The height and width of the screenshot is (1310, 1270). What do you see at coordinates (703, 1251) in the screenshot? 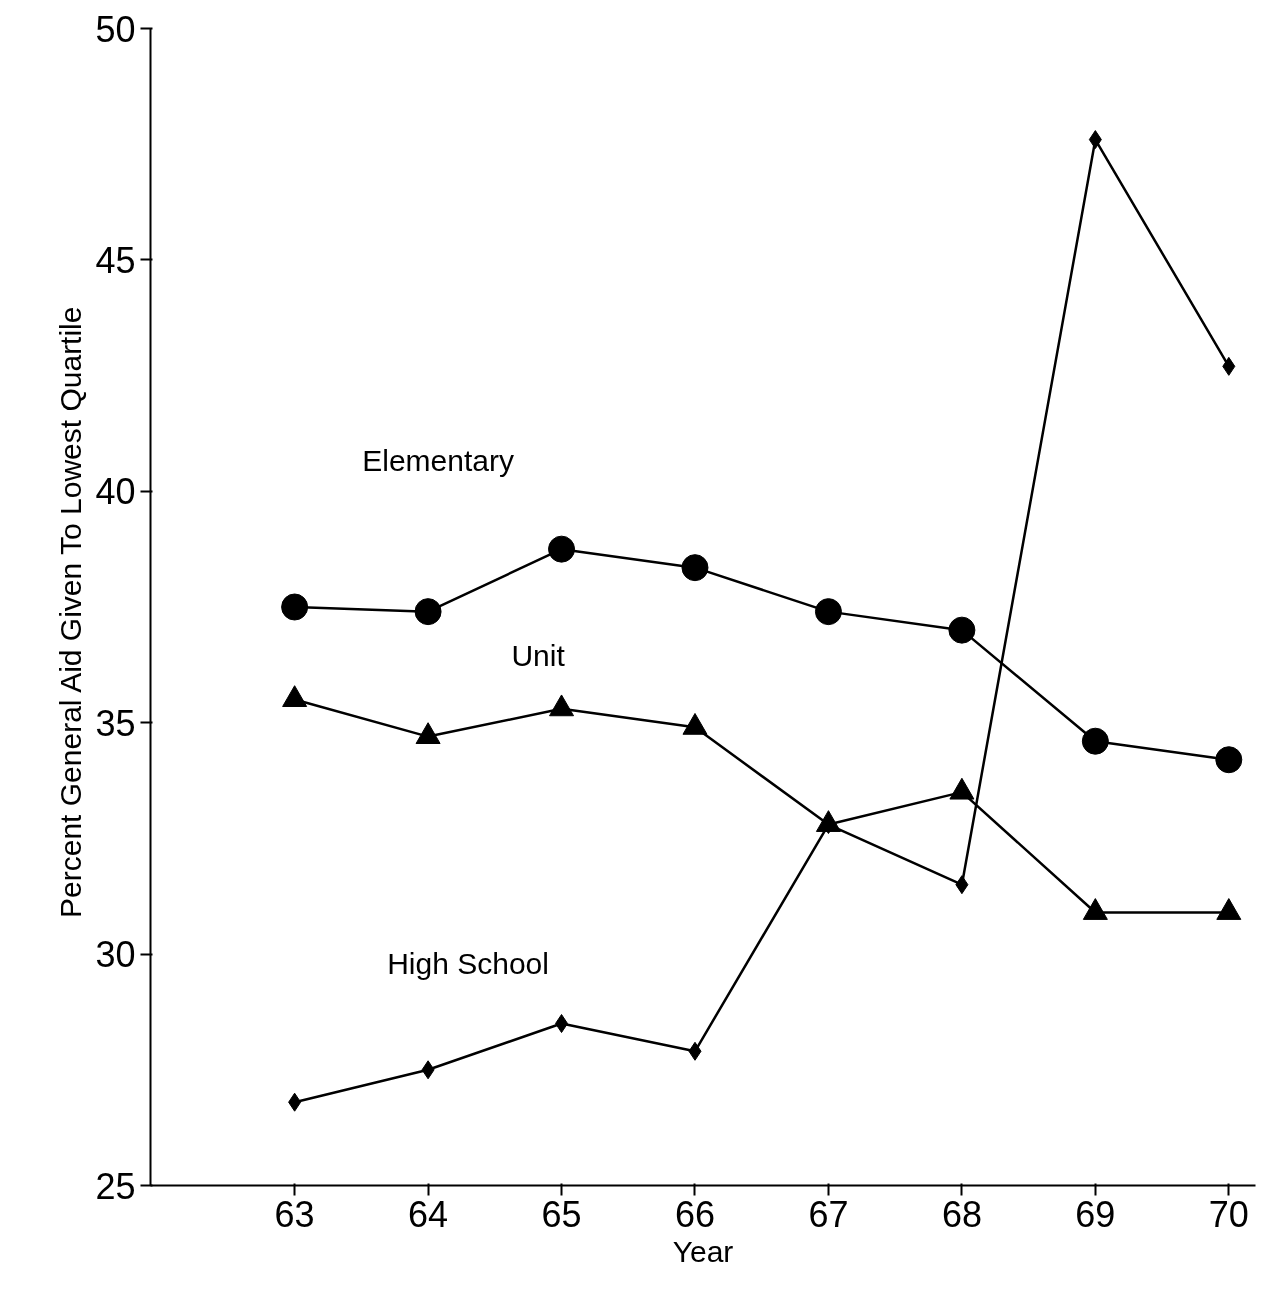
I see `x-axis-title: Year` at bounding box center [703, 1251].